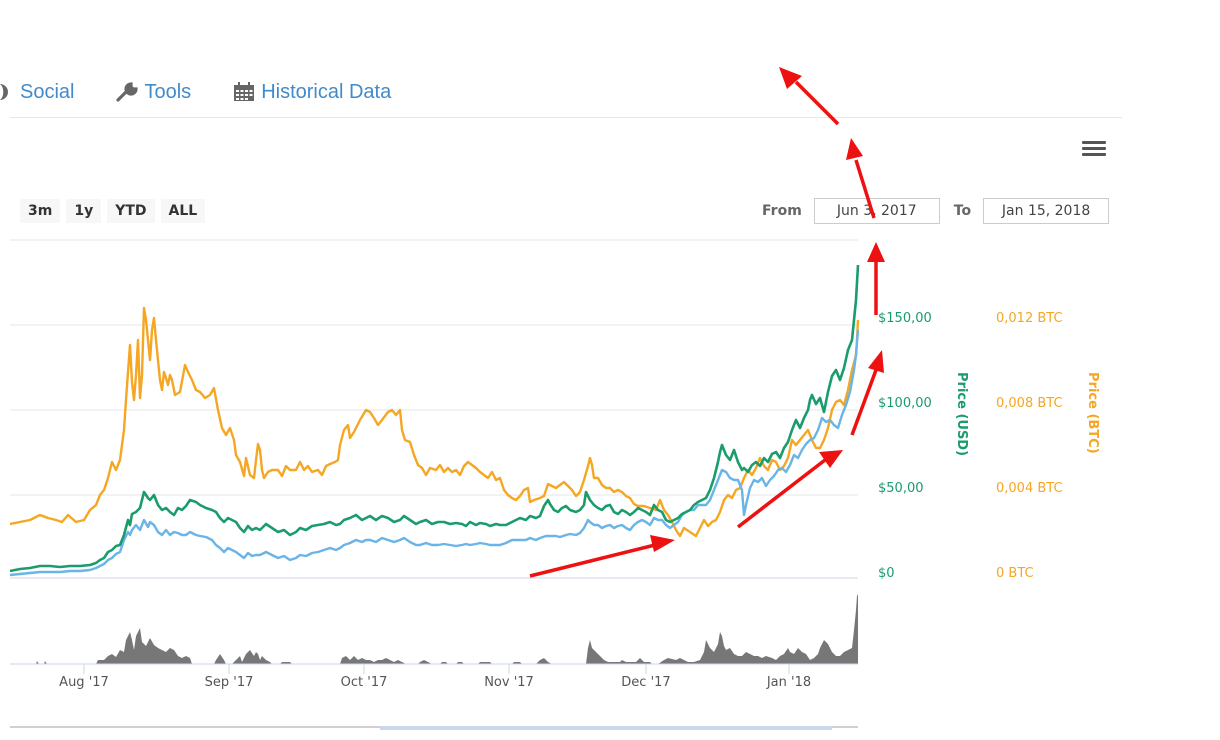  What do you see at coordinates (1046, 211) in the screenshot?
I see `to-date-input: Jan 15, 2018` at bounding box center [1046, 211].